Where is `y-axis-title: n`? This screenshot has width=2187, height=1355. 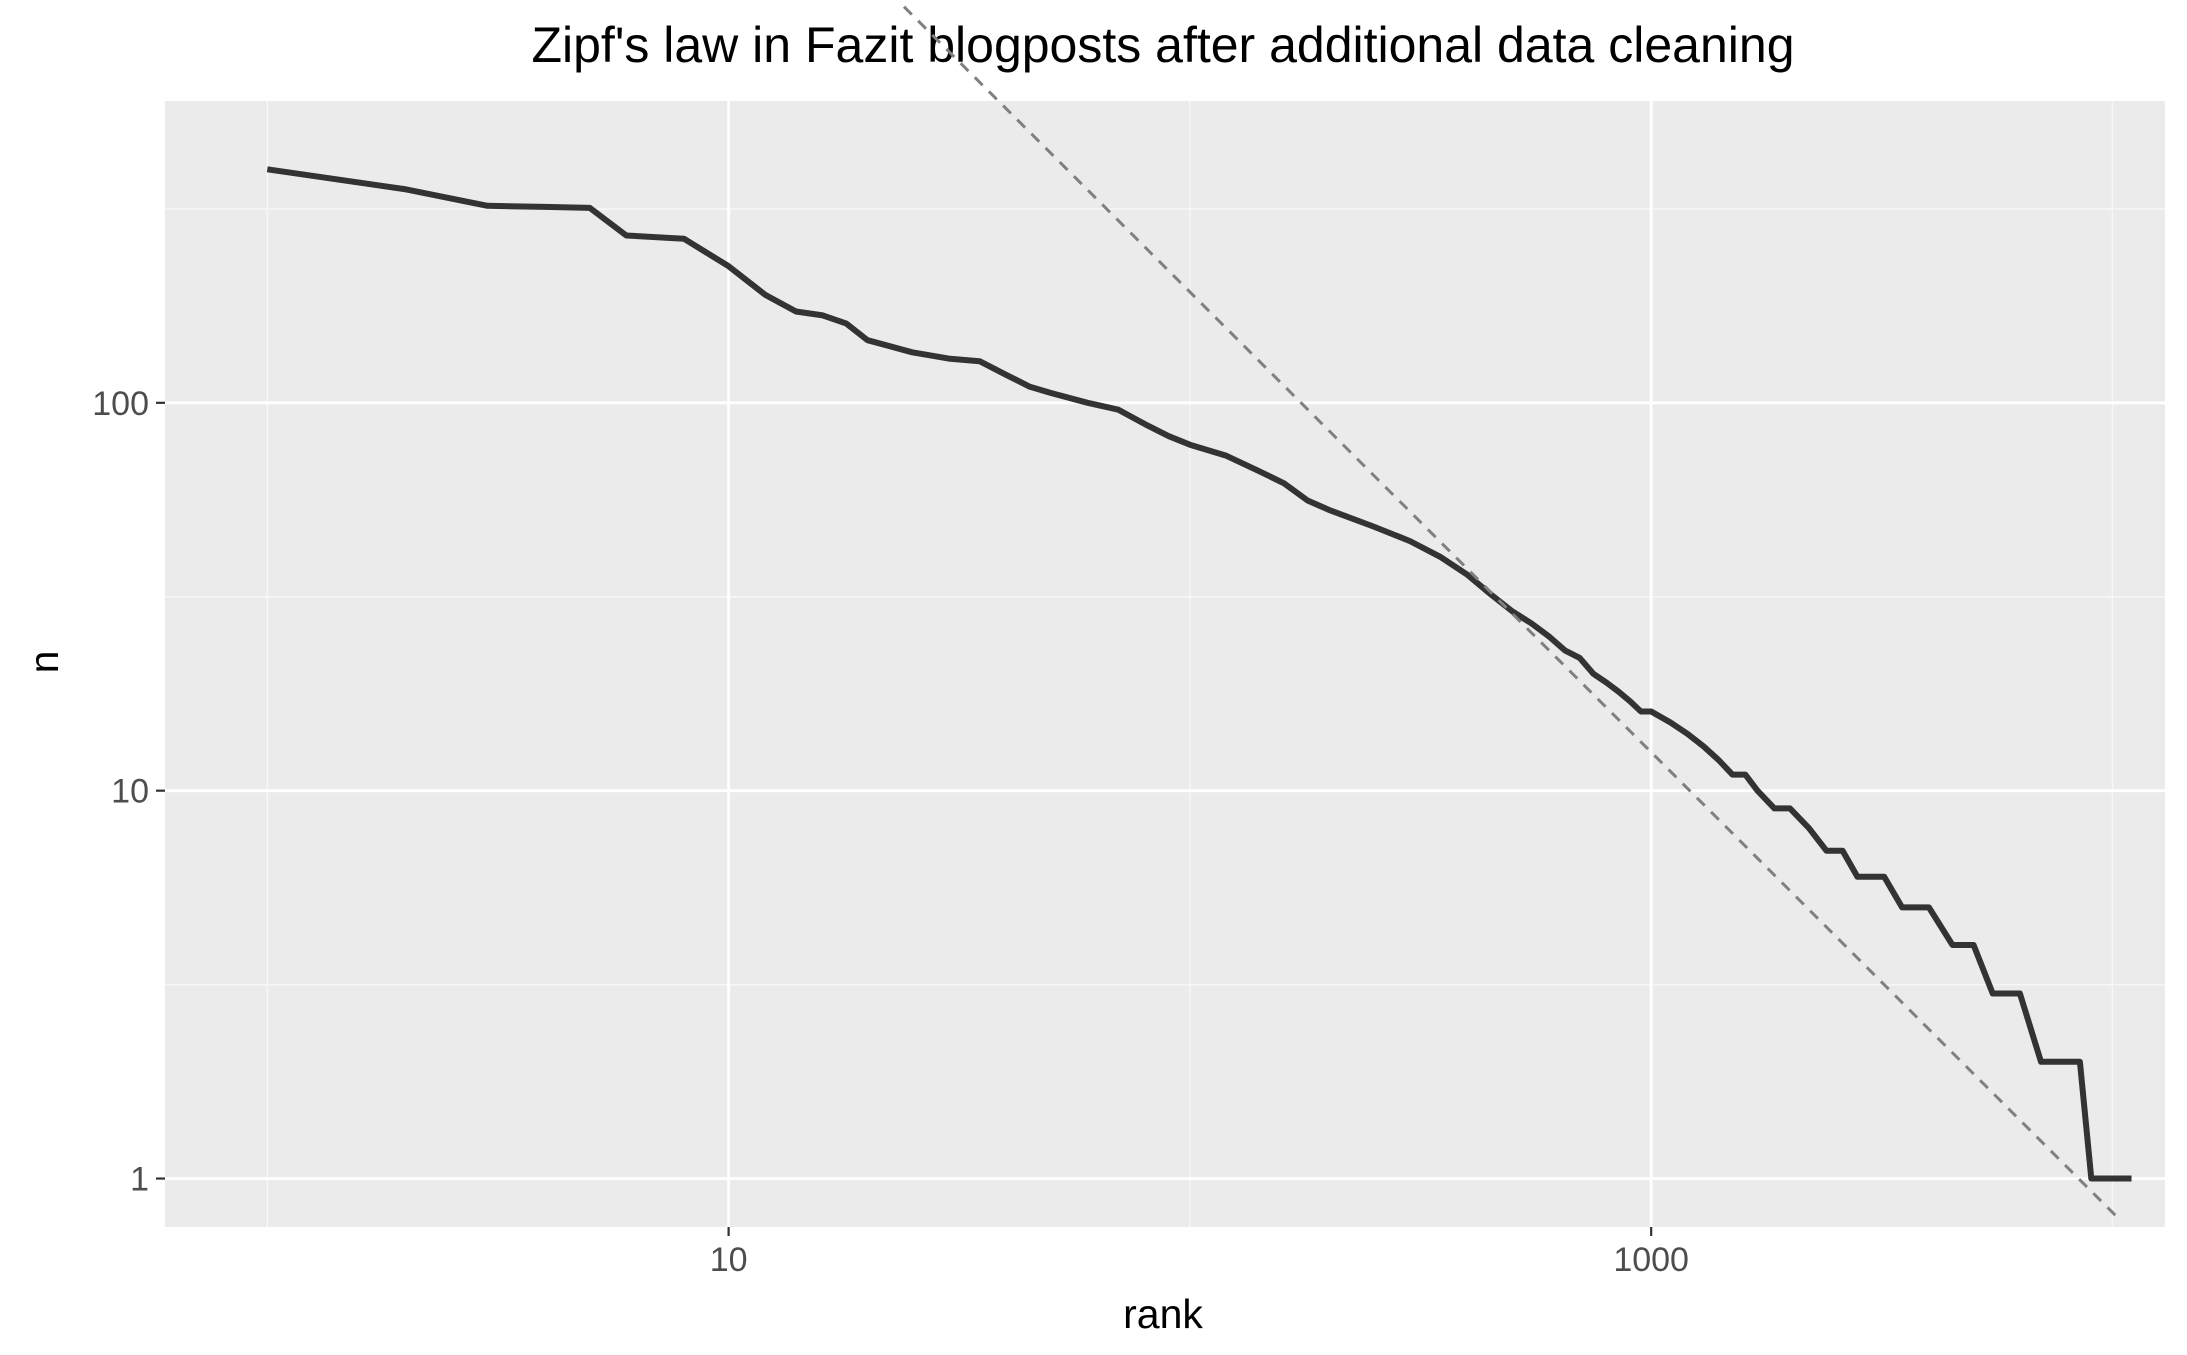 y-axis-title: n is located at coordinates (44, 662).